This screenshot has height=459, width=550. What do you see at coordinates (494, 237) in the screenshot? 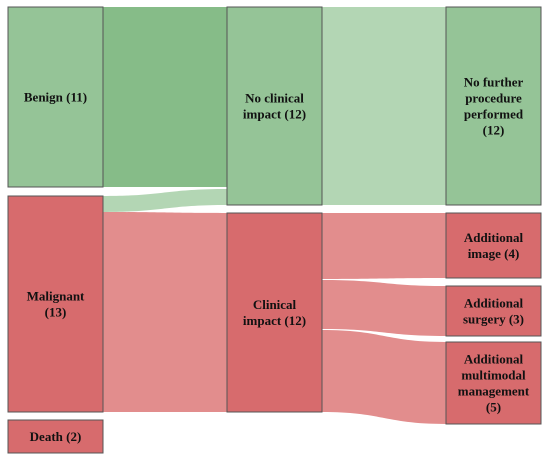
I see `node-add_image-label-line: Additional` at bounding box center [494, 237].